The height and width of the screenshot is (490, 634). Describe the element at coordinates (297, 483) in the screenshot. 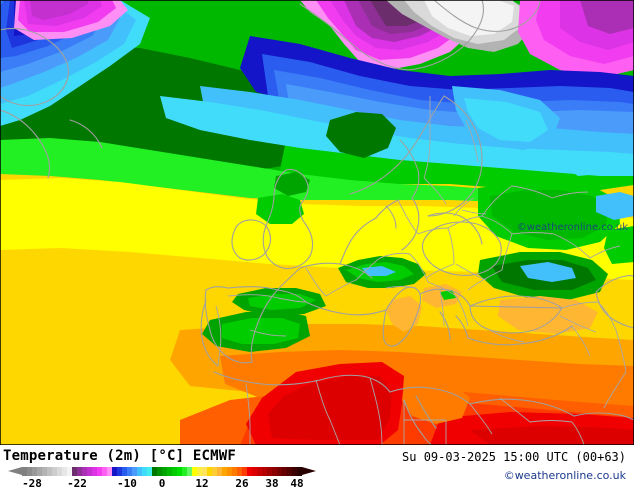

I see `colorbar-tick-48: 48` at that location.